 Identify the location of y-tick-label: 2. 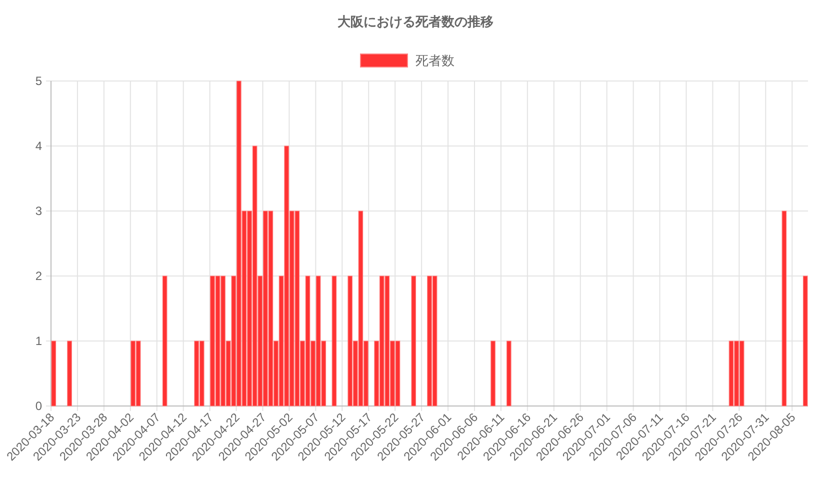
(38, 276).